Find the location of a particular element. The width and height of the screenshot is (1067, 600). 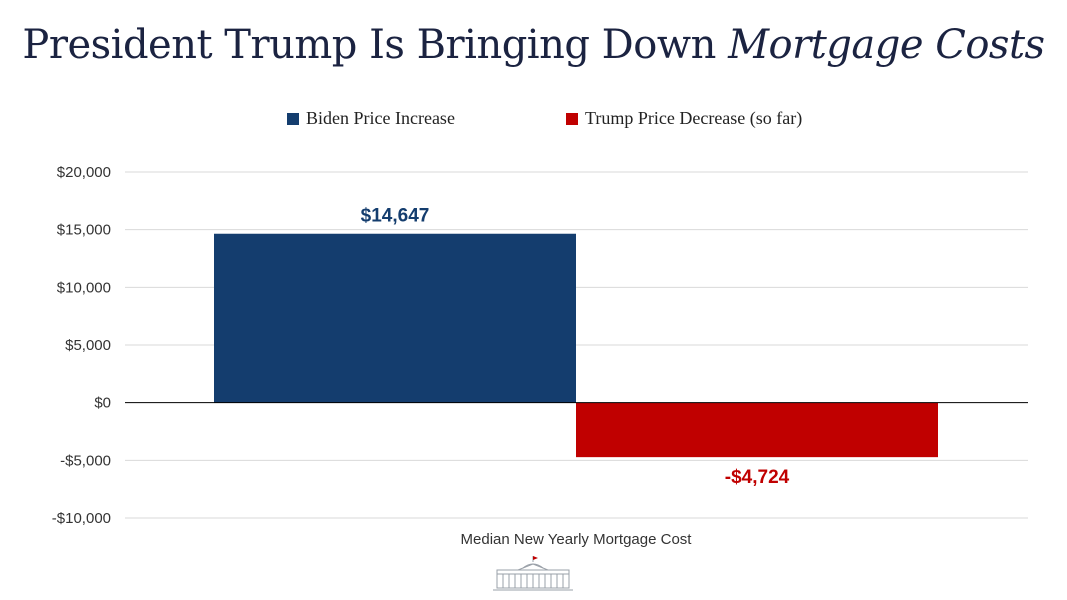

y-tick-label: $15,000 is located at coordinates (84, 230).